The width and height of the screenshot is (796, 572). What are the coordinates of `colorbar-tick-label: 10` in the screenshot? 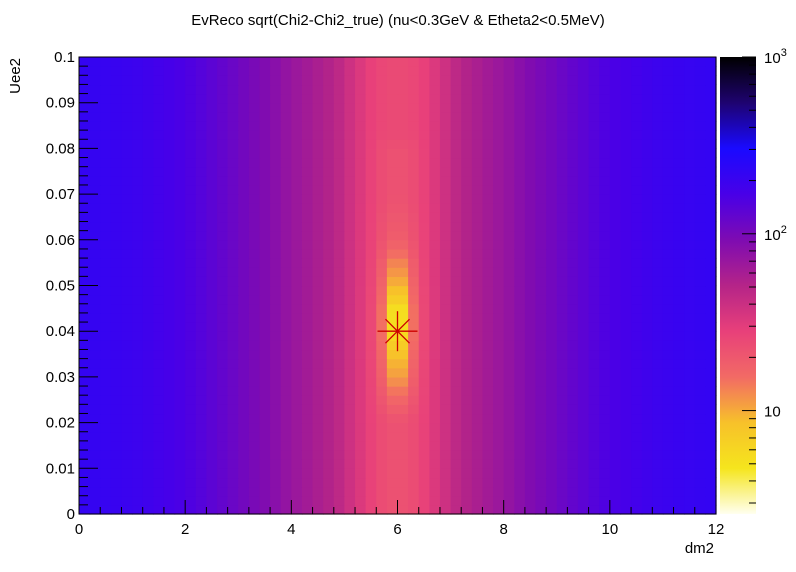 It's located at (772, 412).